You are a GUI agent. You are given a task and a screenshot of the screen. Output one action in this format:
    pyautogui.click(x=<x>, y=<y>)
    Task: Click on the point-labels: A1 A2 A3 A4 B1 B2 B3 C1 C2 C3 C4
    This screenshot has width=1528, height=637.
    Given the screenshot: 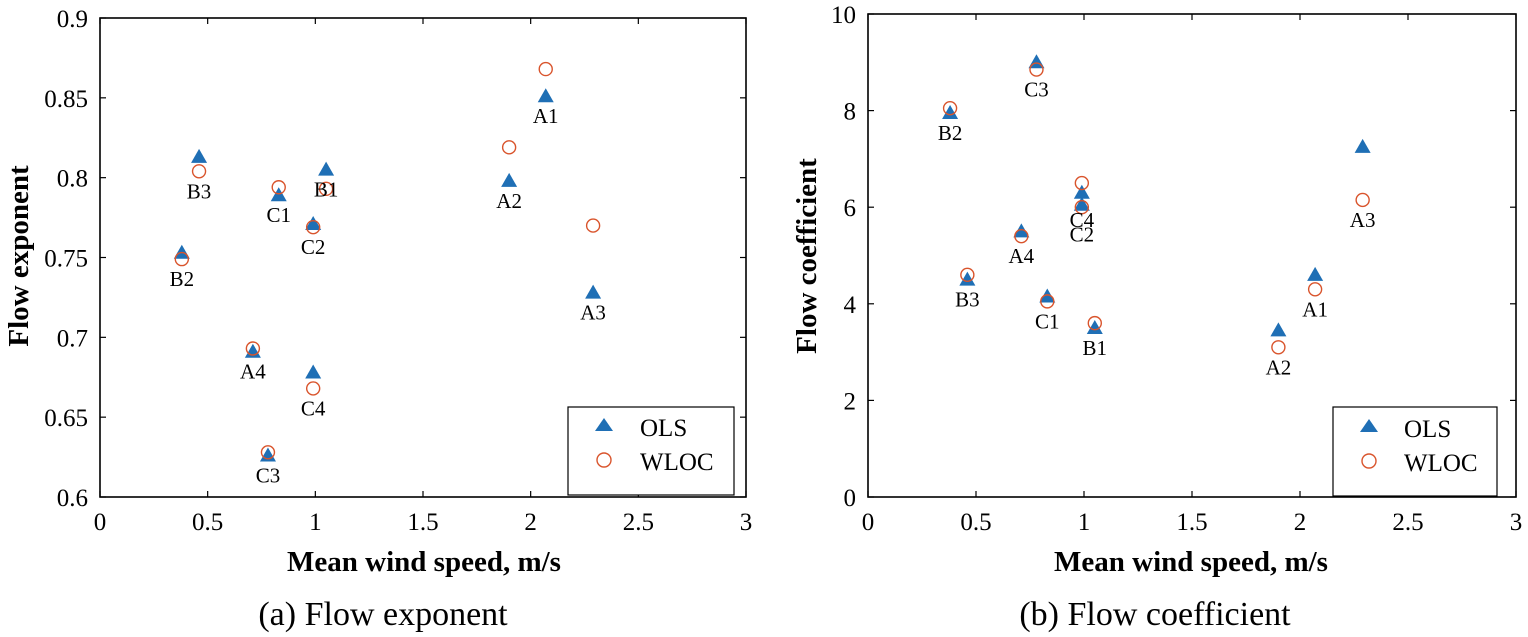 What is the action you would take?
    pyautogui.click(x=1157, y=229)
    